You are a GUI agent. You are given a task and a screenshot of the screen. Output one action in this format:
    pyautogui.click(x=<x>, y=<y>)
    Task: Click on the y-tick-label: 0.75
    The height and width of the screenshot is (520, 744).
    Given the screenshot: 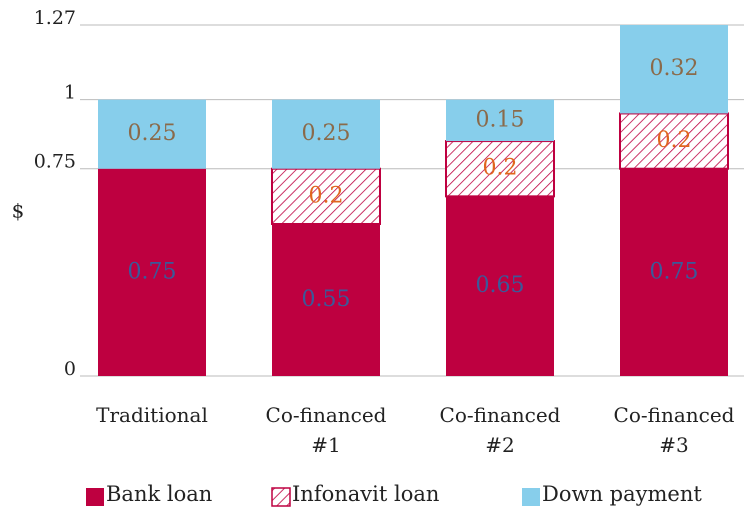 What is the action you would take?
    pyautogui.click(x=55, y=162)
    